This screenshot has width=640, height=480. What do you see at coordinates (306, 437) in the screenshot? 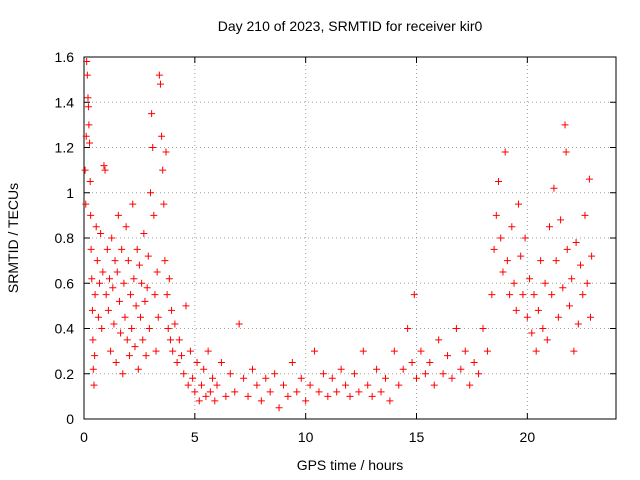
I see `x-tick-label: 10` at bounding box center [306, 437].